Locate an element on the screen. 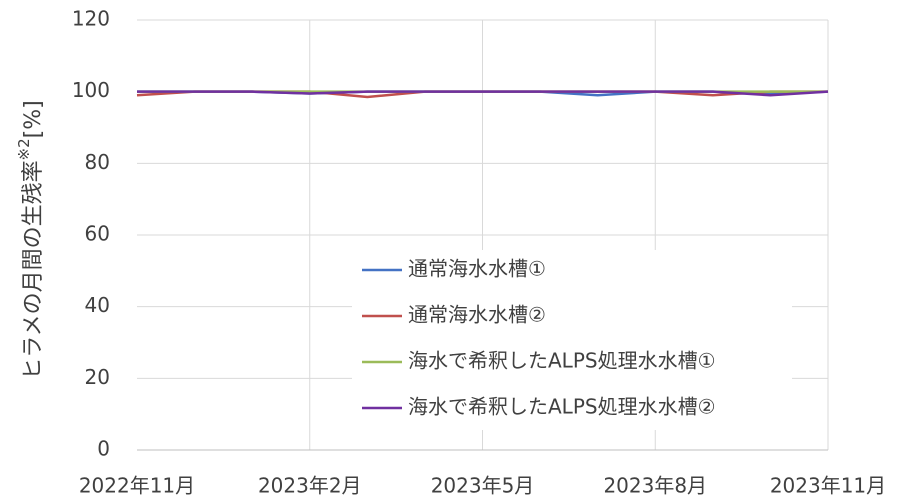  series-line is located at coordinates (483, 93).